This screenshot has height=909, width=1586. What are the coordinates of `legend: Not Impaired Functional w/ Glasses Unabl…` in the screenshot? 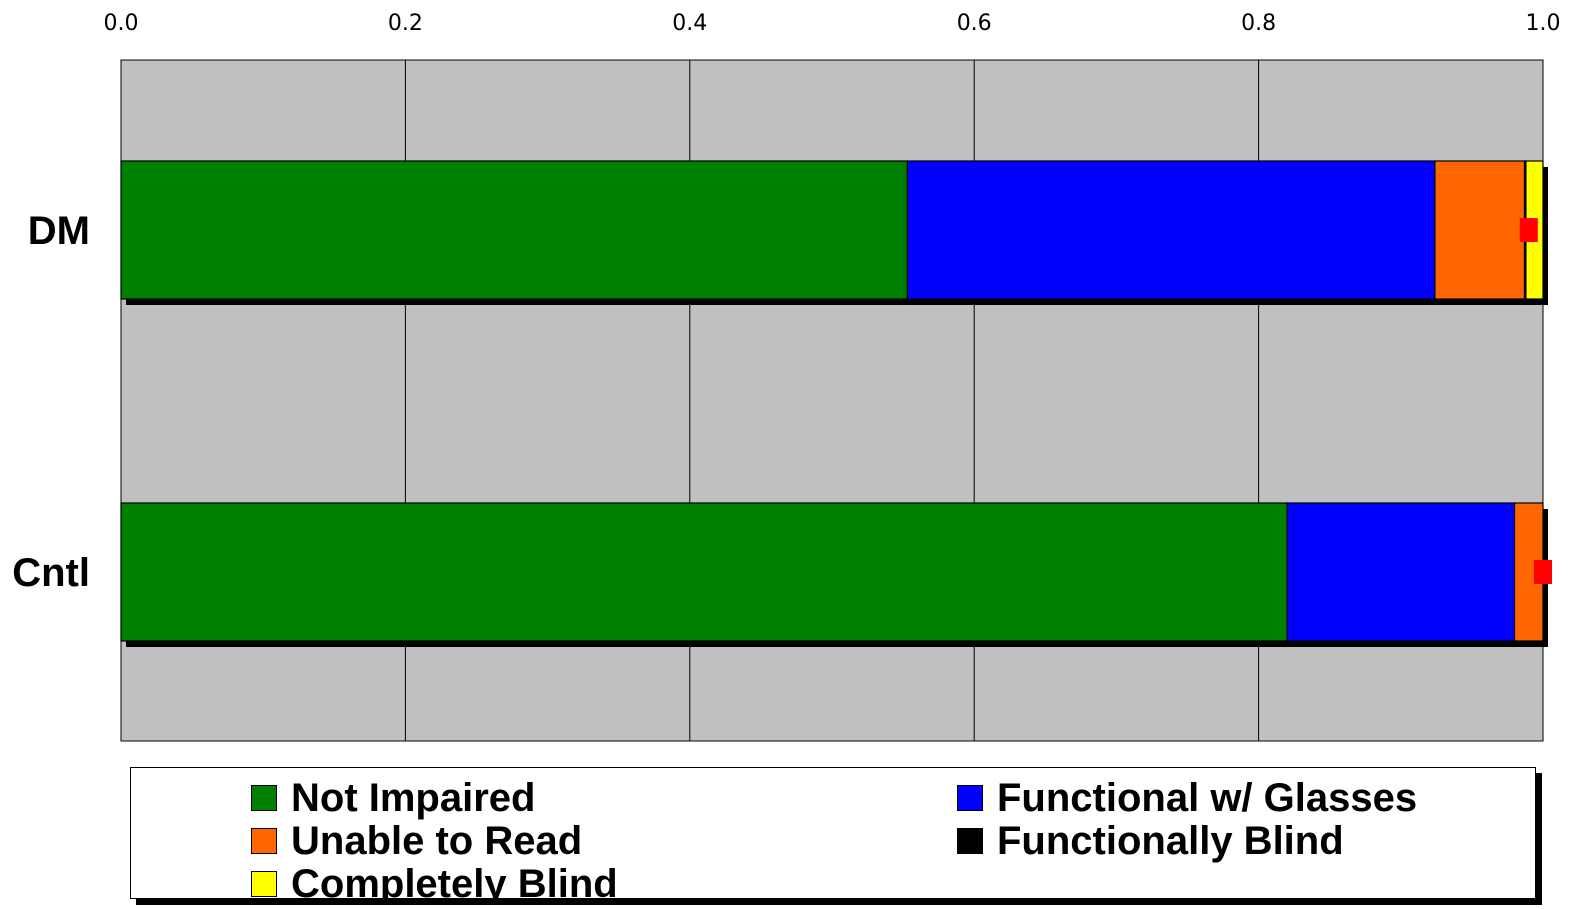 It's located at (833, 833).